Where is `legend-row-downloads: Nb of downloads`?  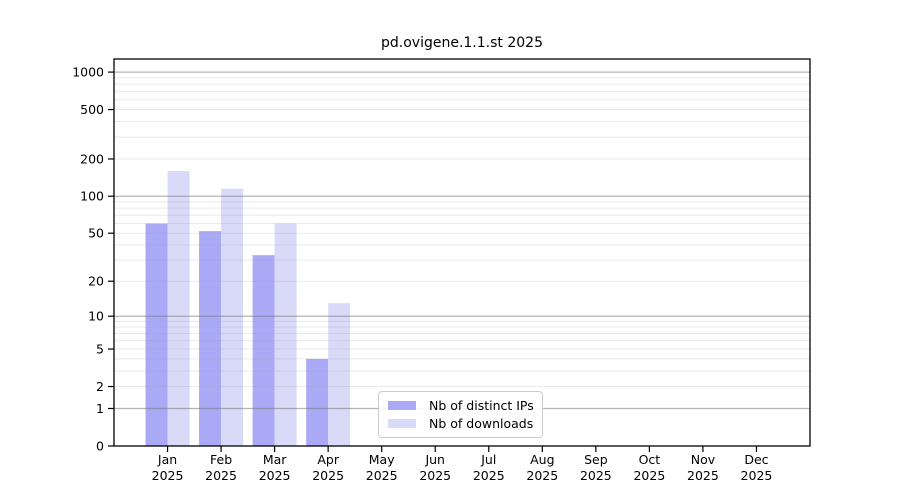 legend-row-downloads: Nb of downloads is located at coordinates (460, 423).